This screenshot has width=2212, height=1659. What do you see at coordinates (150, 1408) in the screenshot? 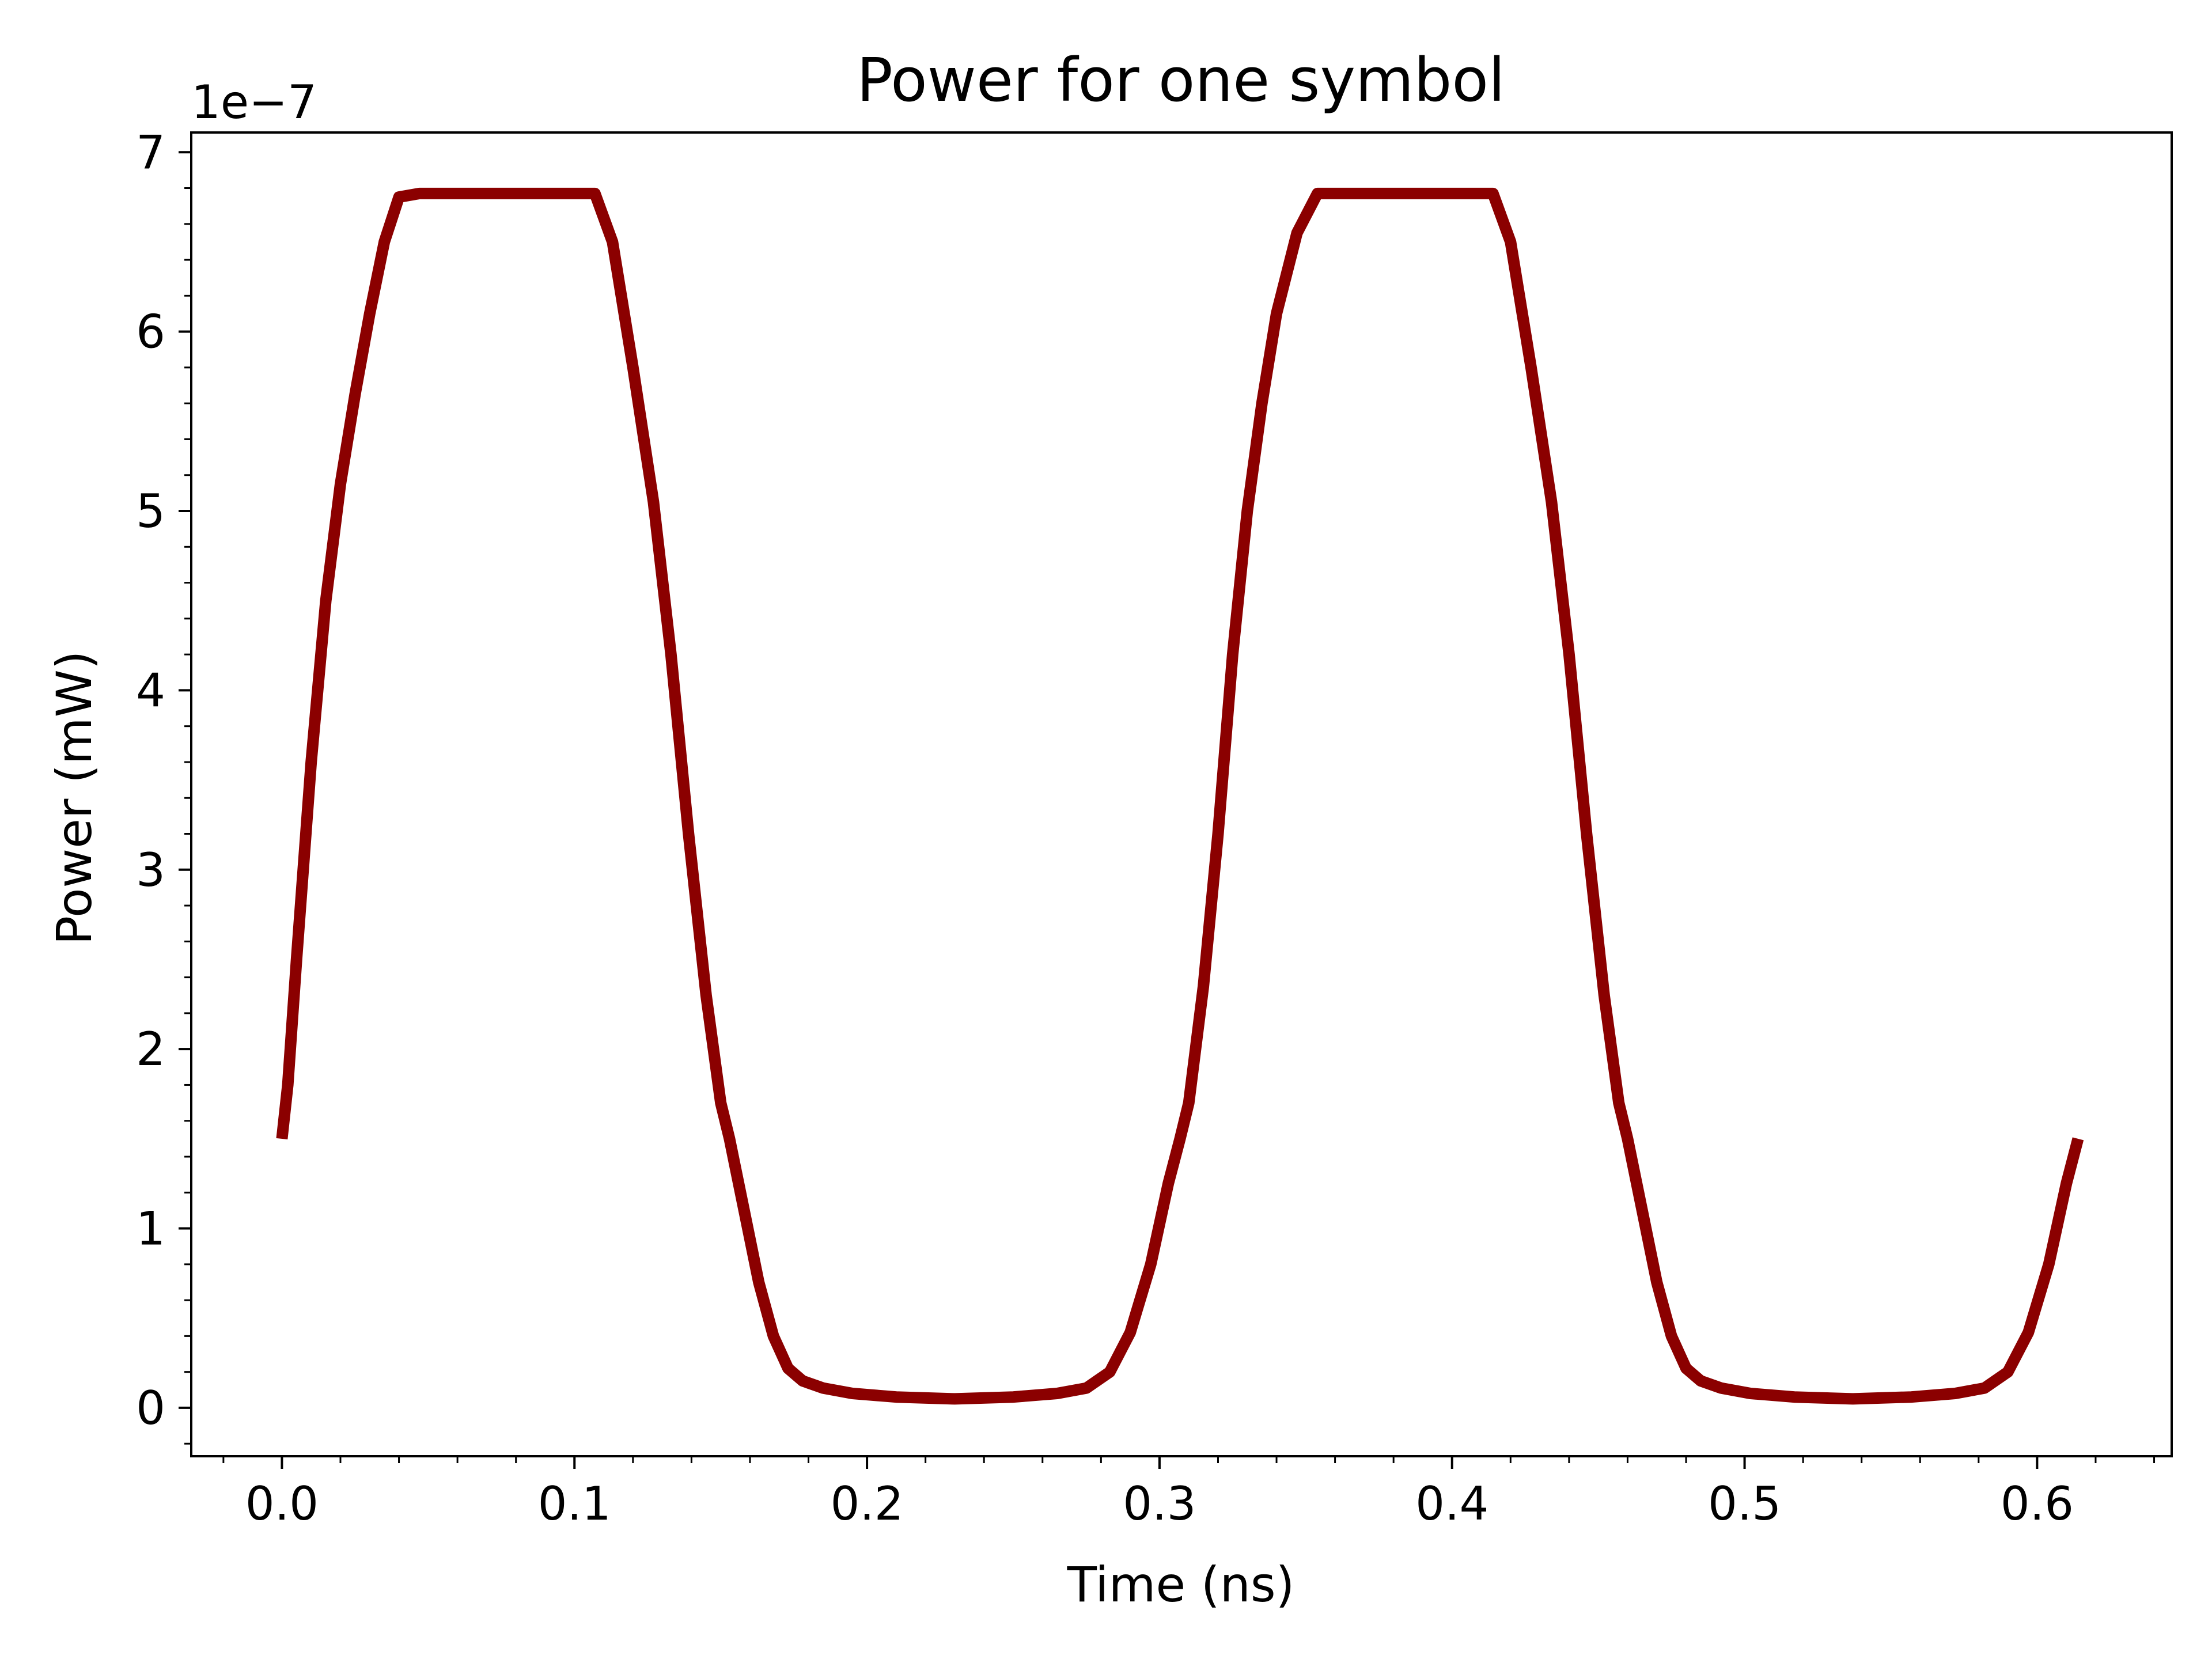
I see `y-tick-label: 0` at bounding box center [150, 1408].